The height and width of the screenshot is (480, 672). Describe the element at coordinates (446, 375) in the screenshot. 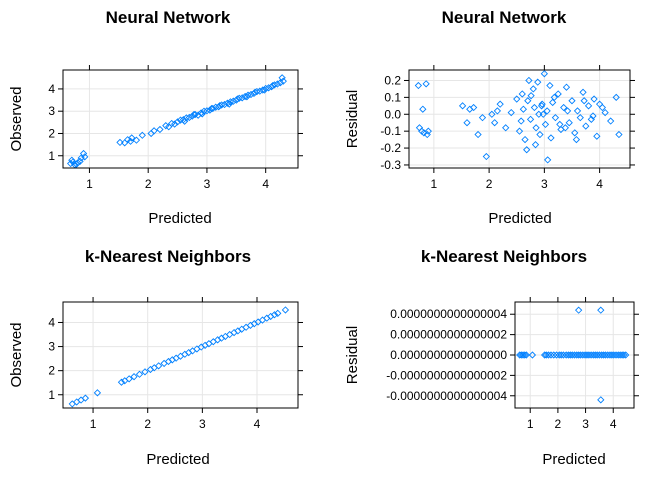

I see `y-tick-label: -0.0000000000000002` at that location.